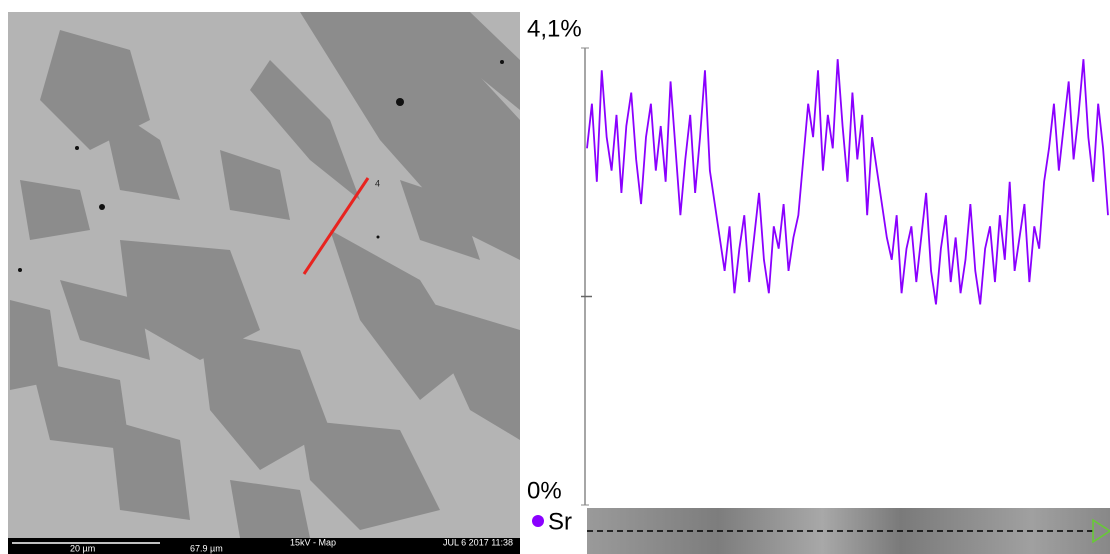 This screenshot has height=554, width=1110. Describe the element at coordinates (478, 542) in the screenshot. I see `date: JUL 6 2017 11:38` at that location.